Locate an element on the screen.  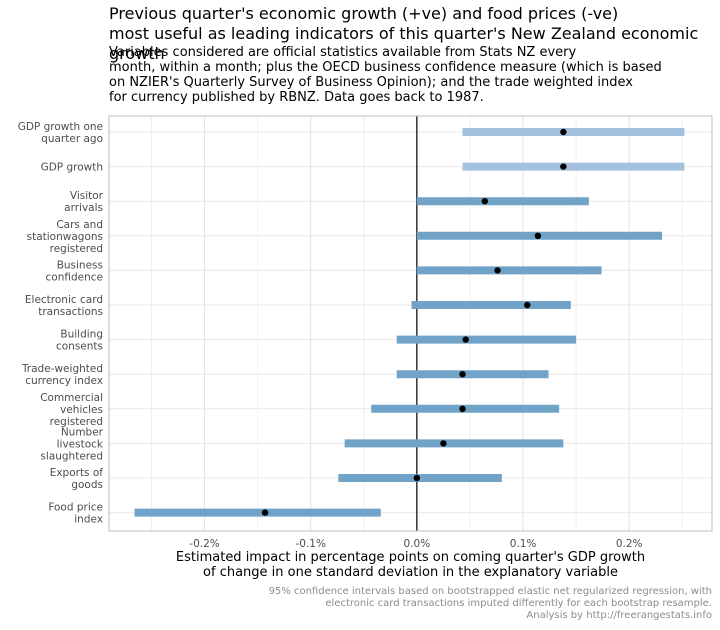
category-label: Business confidence is located at coordinates (74, 271).